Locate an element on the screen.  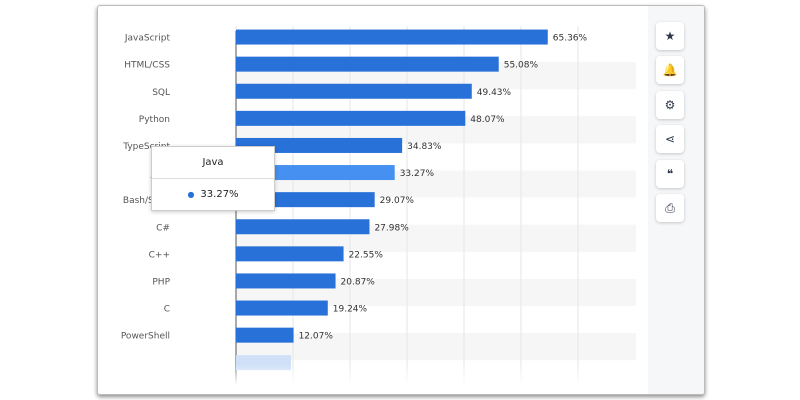
gear-button: ⚙ is located at coordinates (670, 104).